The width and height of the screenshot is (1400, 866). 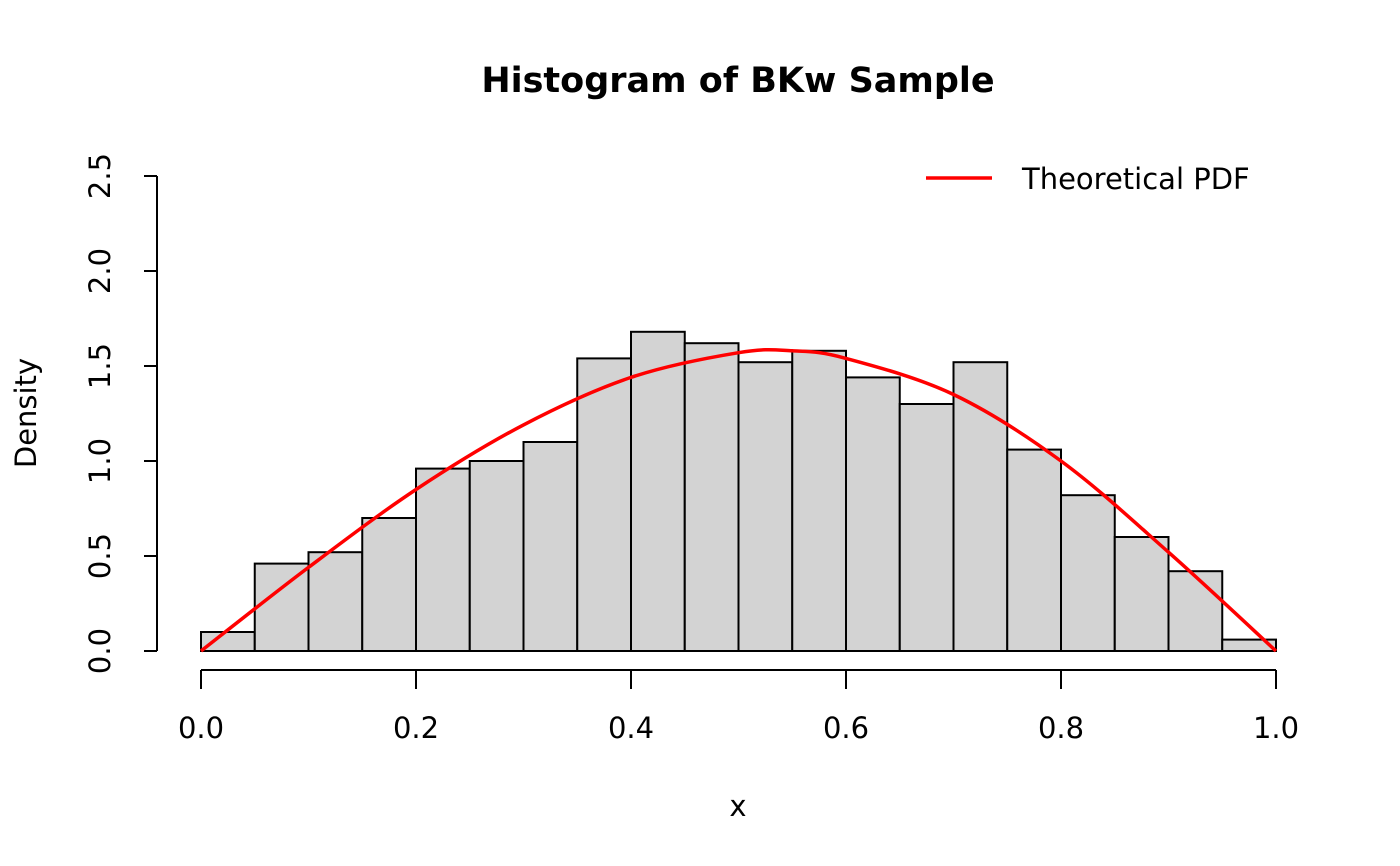 I want to click on legend: Theoretical PDF, so click(x=1088, y=179).